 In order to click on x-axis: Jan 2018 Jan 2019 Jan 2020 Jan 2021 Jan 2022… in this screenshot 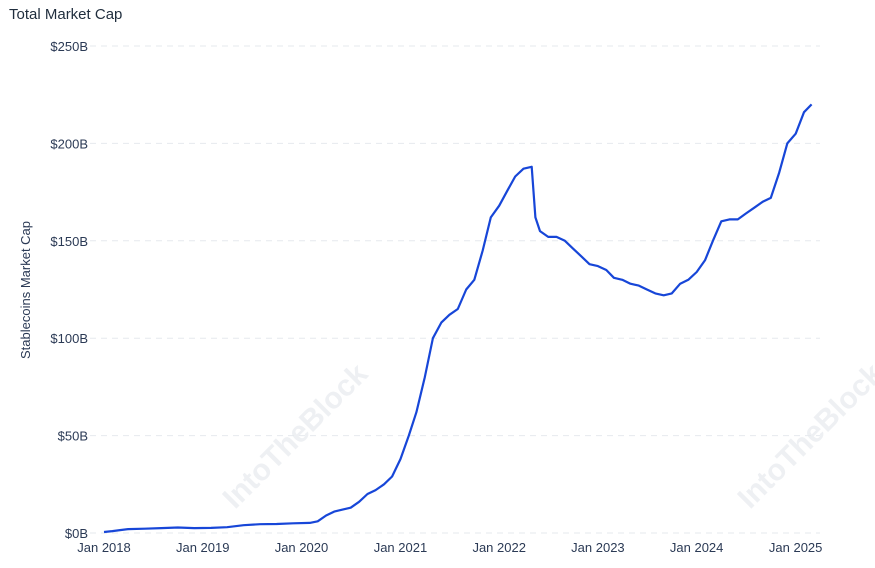, I will do `click(449, 547)`.